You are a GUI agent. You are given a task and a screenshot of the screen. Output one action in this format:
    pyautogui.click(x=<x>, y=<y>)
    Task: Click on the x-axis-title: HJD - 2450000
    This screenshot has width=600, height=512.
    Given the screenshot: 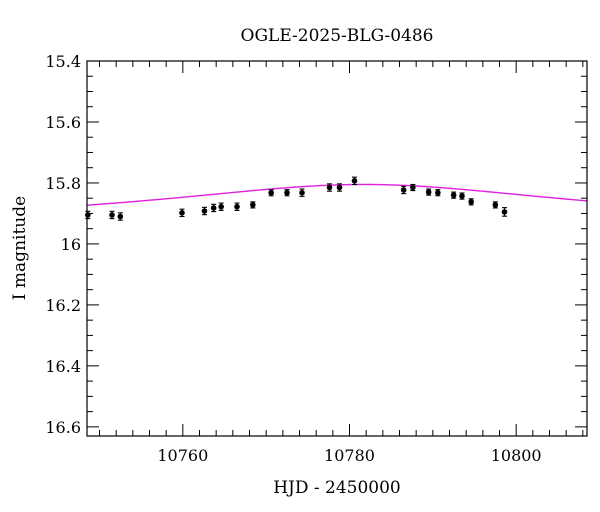 What is the action you would take?
    pyautogui.click(x=337, y=488)
    